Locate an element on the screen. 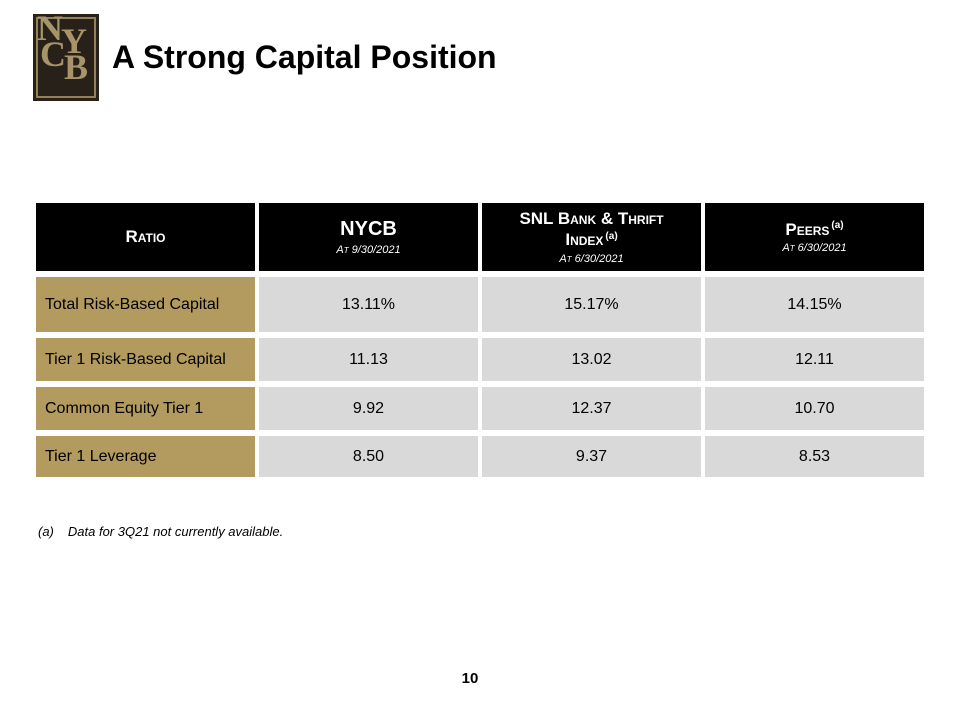 The image size is (960, 720). column-header-label: Ratio is located at coordinates (145, 237).